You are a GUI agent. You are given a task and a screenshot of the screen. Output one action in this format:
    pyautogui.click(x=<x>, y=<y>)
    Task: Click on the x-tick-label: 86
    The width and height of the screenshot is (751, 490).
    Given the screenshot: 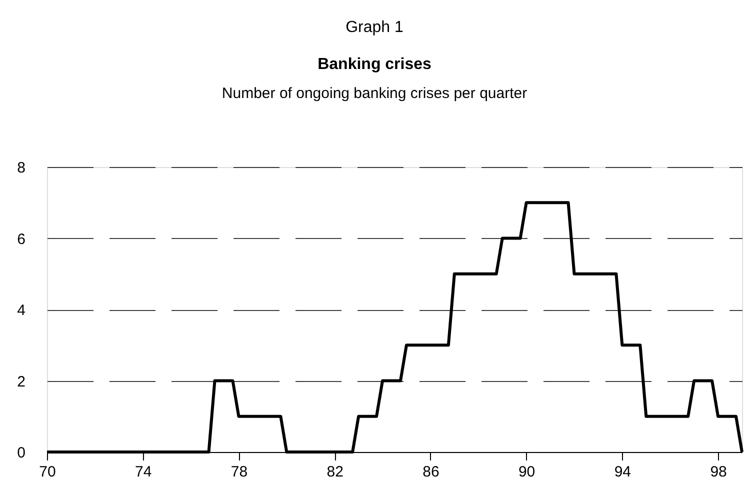 What is the action you would take?
    pyautogui.click(x=431, y=472)
    